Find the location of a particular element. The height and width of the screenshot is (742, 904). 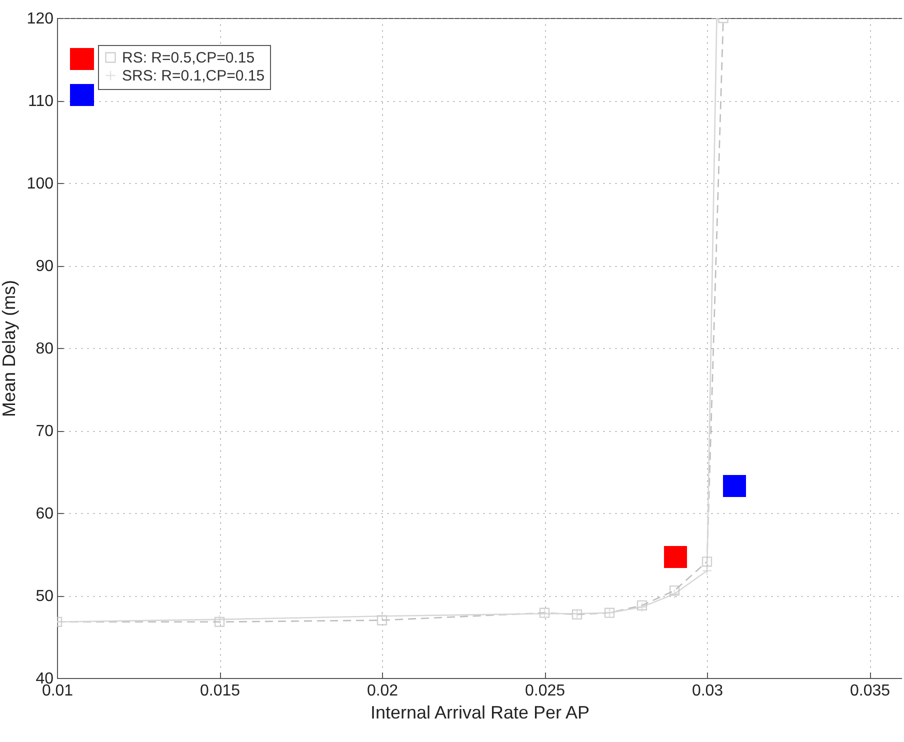

y-tick-label: 120 is located at coordinates (40, 19).